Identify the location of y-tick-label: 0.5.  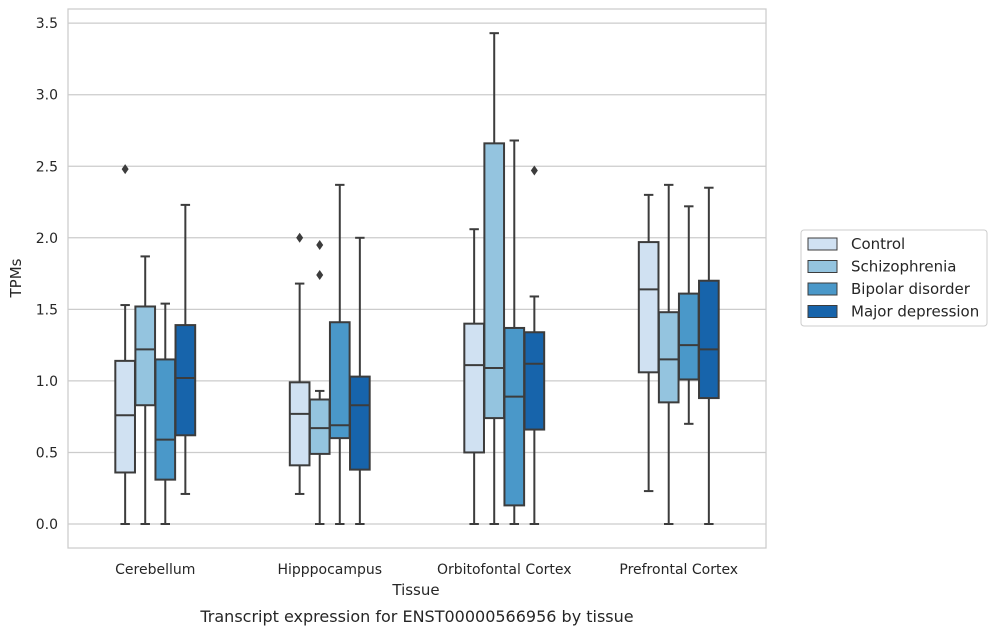
(47, 453).